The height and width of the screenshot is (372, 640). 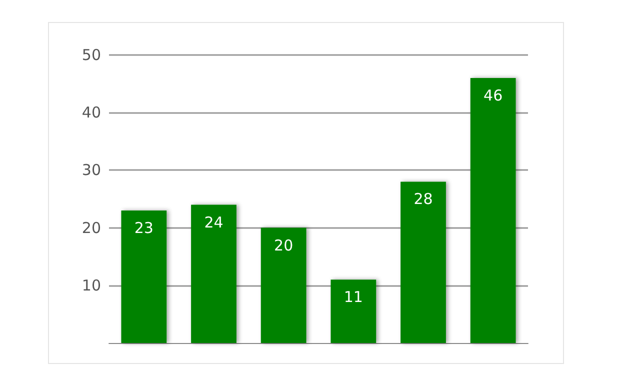 I want to click on data-label: 11, so click(x=353, y=297).